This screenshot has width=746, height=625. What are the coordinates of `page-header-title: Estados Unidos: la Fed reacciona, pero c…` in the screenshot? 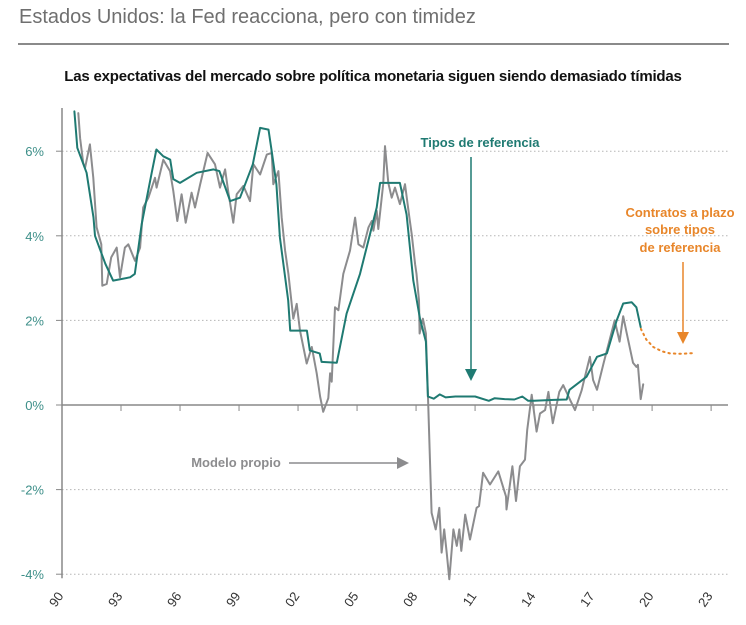 It's located at (247, 17).